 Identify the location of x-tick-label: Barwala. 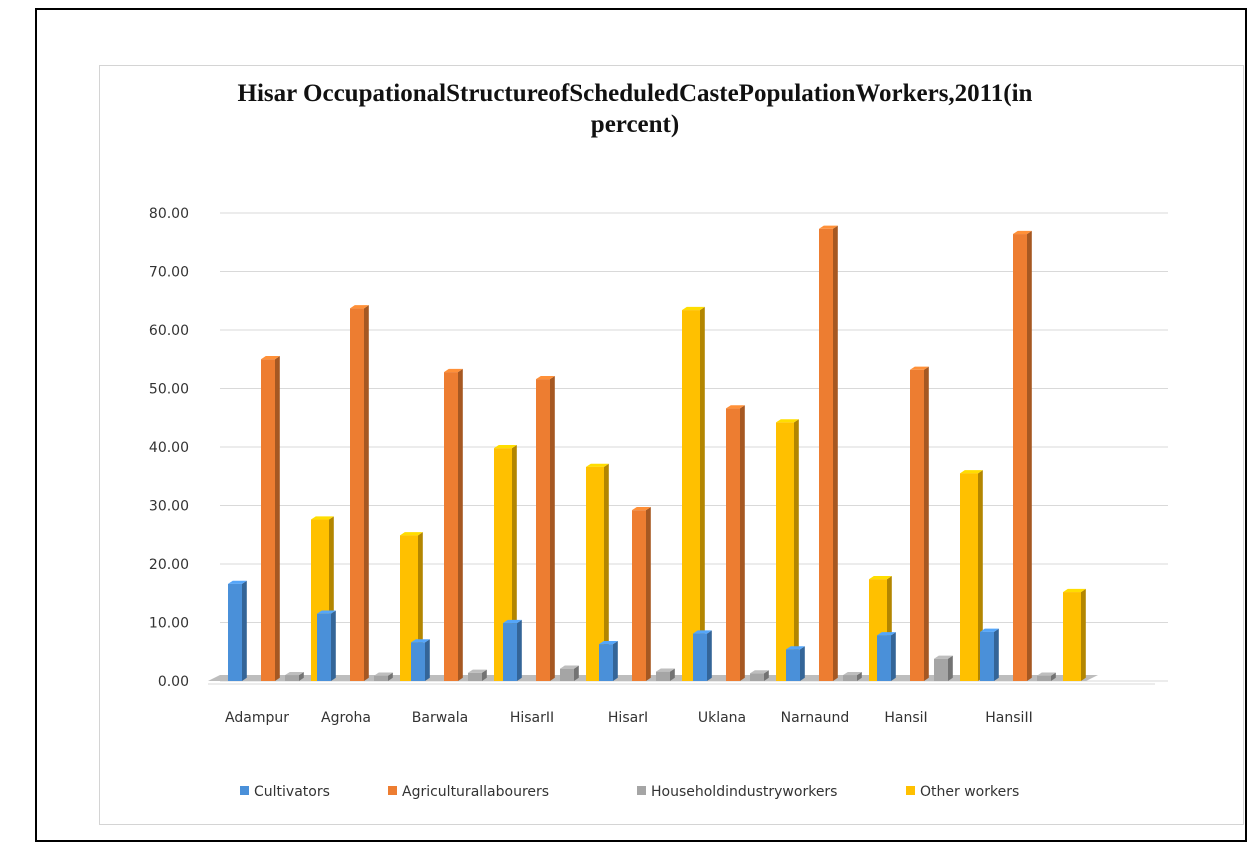
(440, 718).